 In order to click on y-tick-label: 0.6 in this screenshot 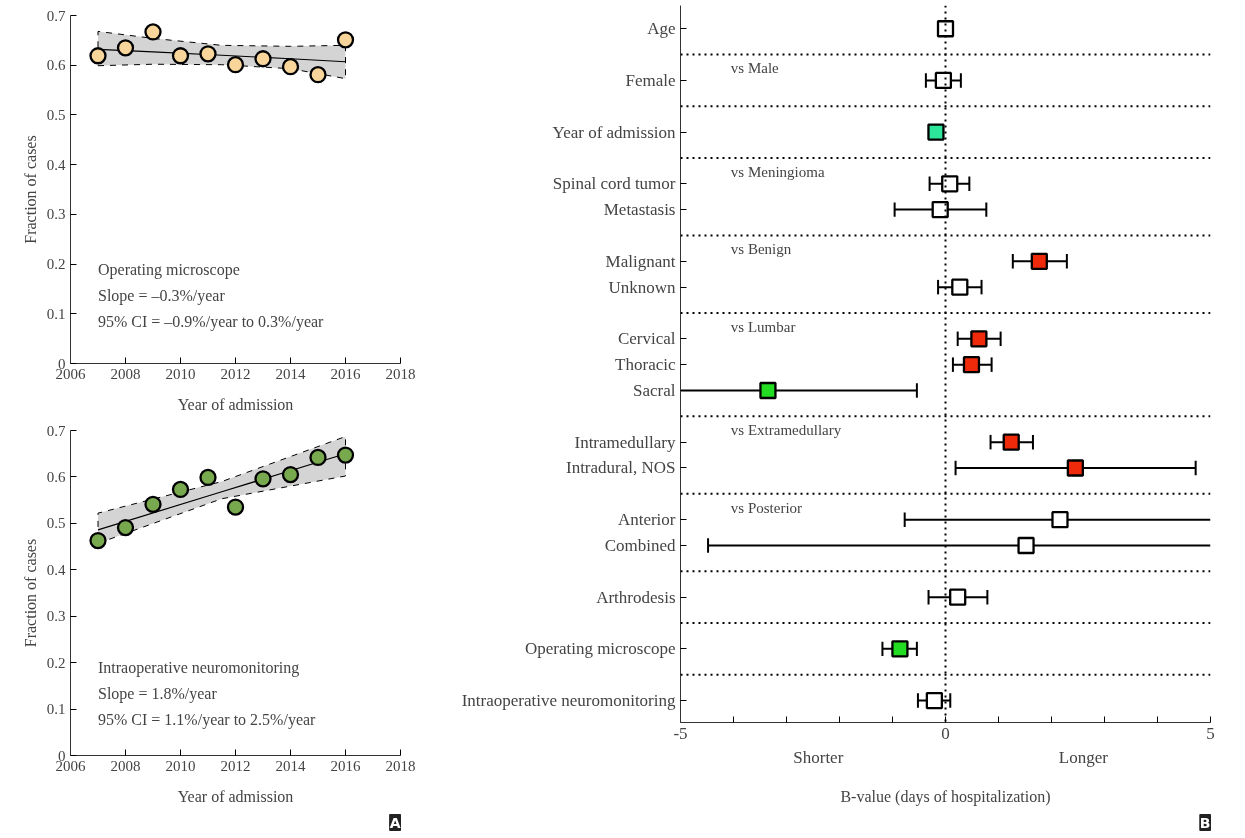, I will do `click(56, 65)`.